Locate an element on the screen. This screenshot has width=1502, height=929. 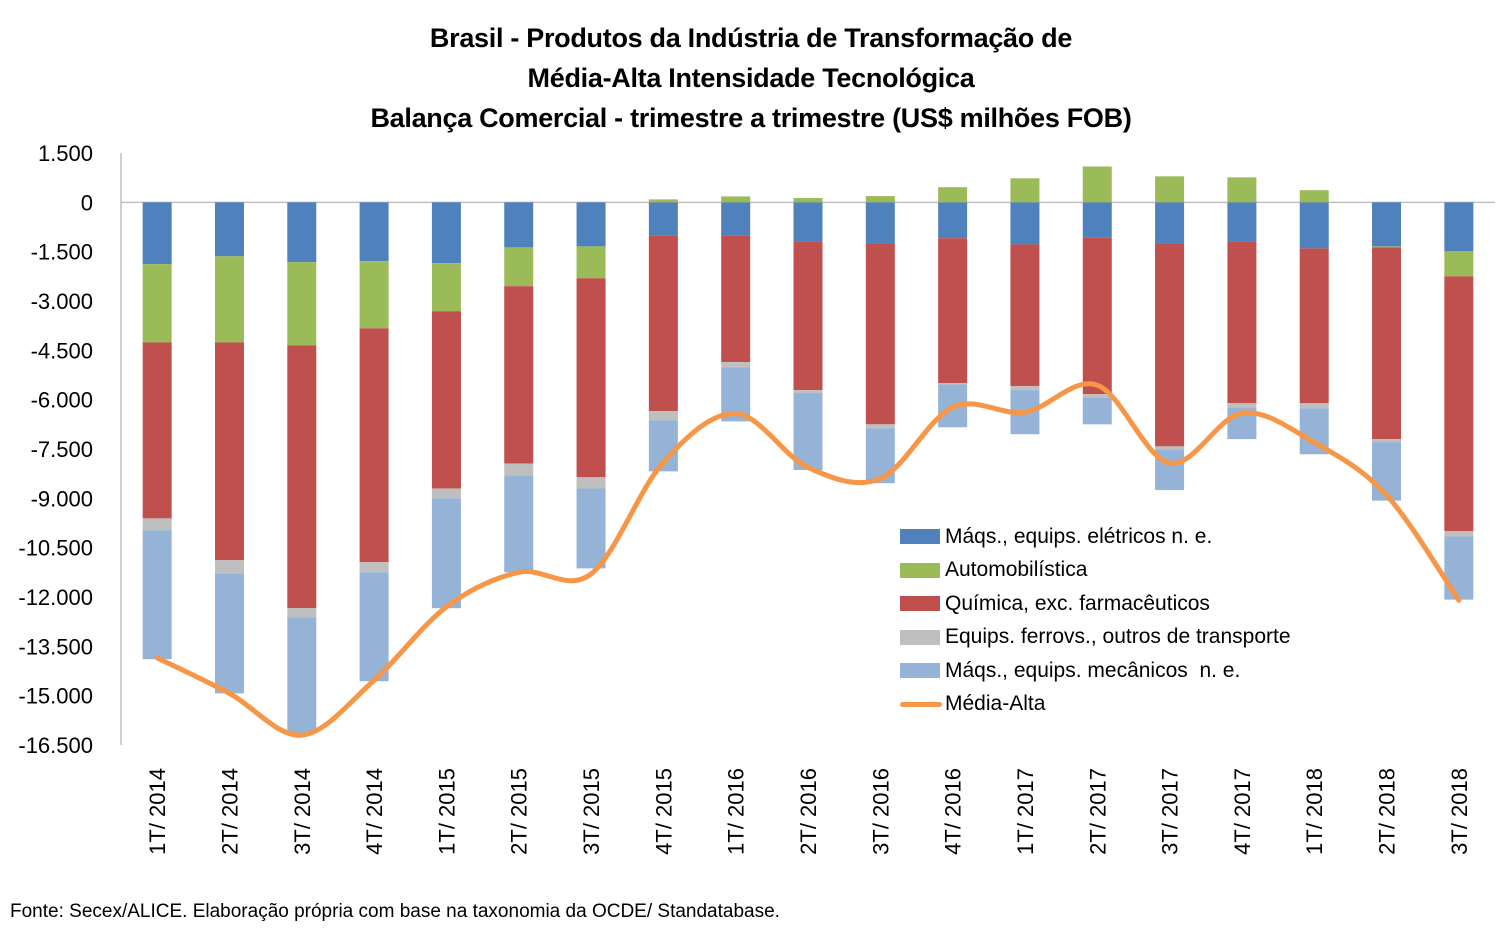
y-tick-label: -7.500 is located at coordinates (62, 449).